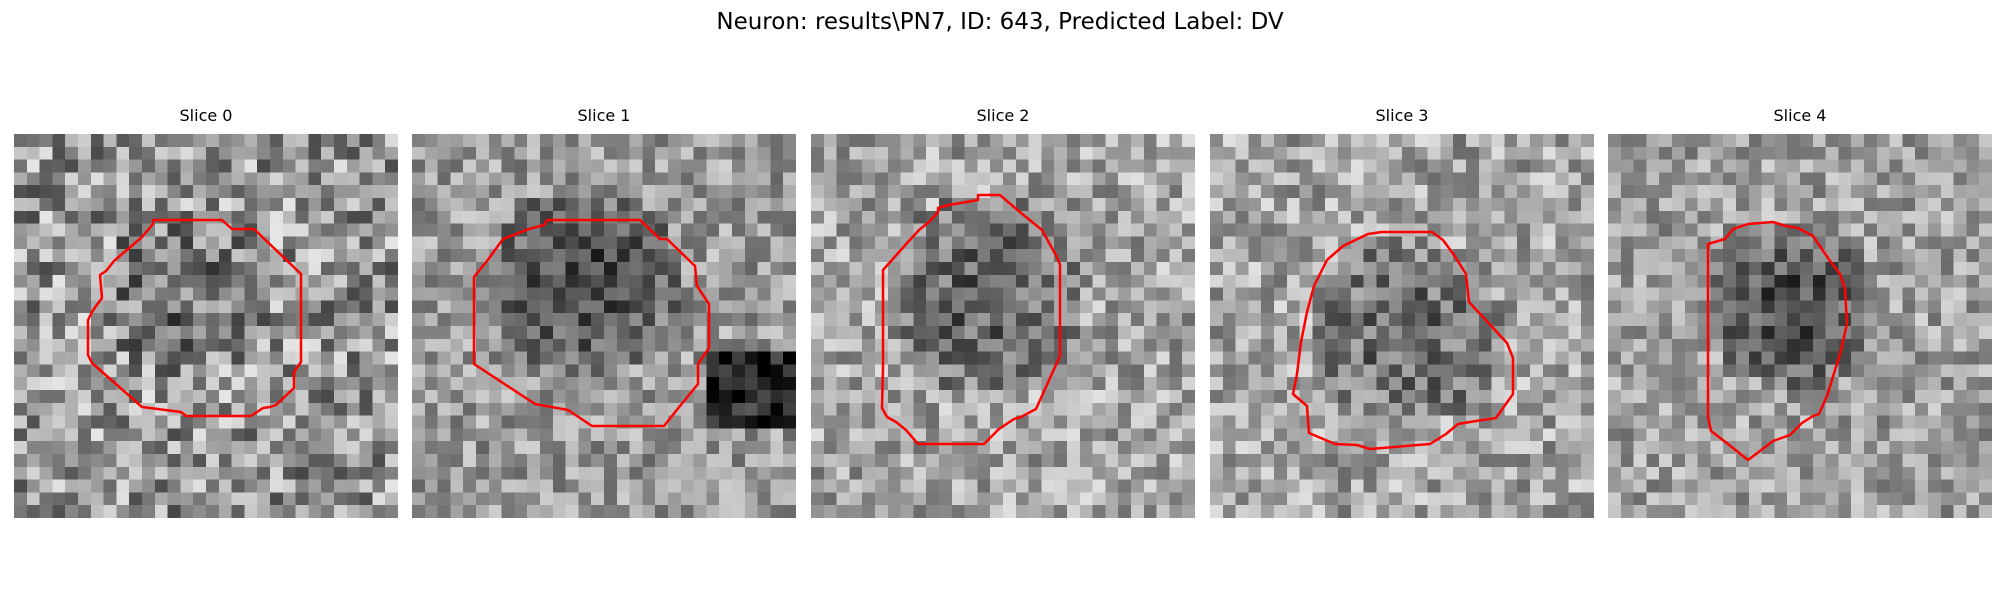 The width and height of the screenshot is (2000, 600). What do you see at coordinates (206, 115) in the screenshot?
I see `slice-title: Slice 0` at bounding box center [206, 115].